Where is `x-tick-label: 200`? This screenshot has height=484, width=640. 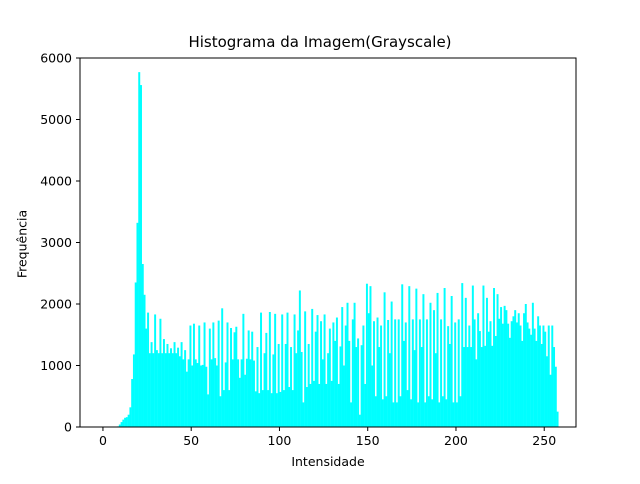 x-tick-label: 200 is located at coordinates (456, 440).